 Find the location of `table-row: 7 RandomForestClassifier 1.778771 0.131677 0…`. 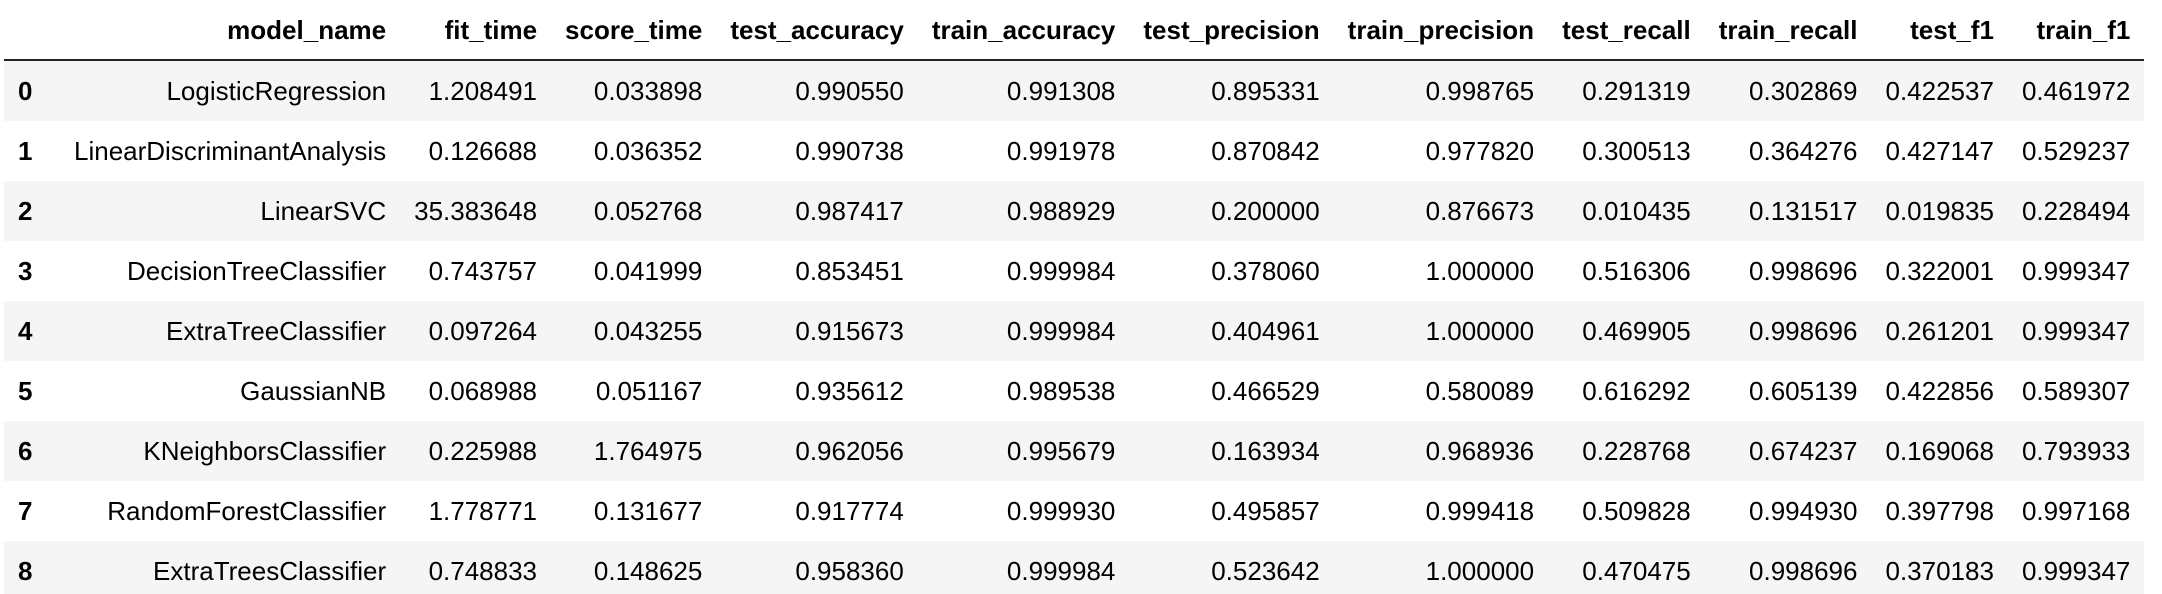

table-row: 7 RandomForestClassifier 1.778771 0.131677 0… is located at coordinates (1074, 511).